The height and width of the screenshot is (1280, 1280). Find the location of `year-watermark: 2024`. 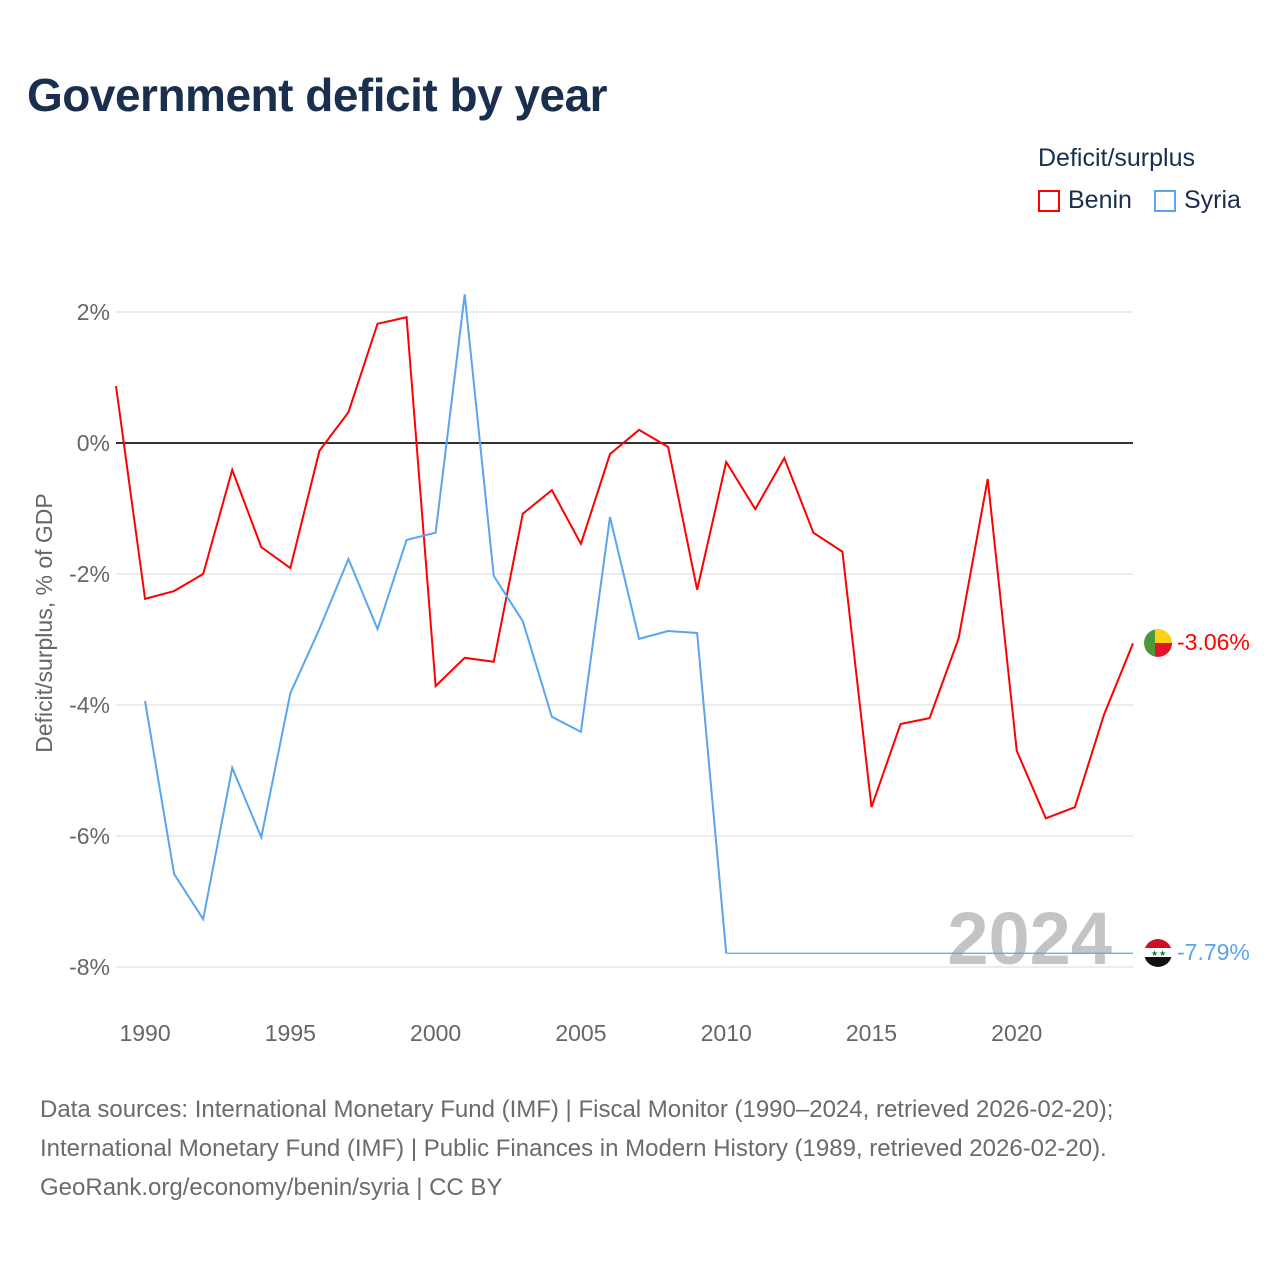

year-watermark: 2024 is located at coordinates (1029, 938).